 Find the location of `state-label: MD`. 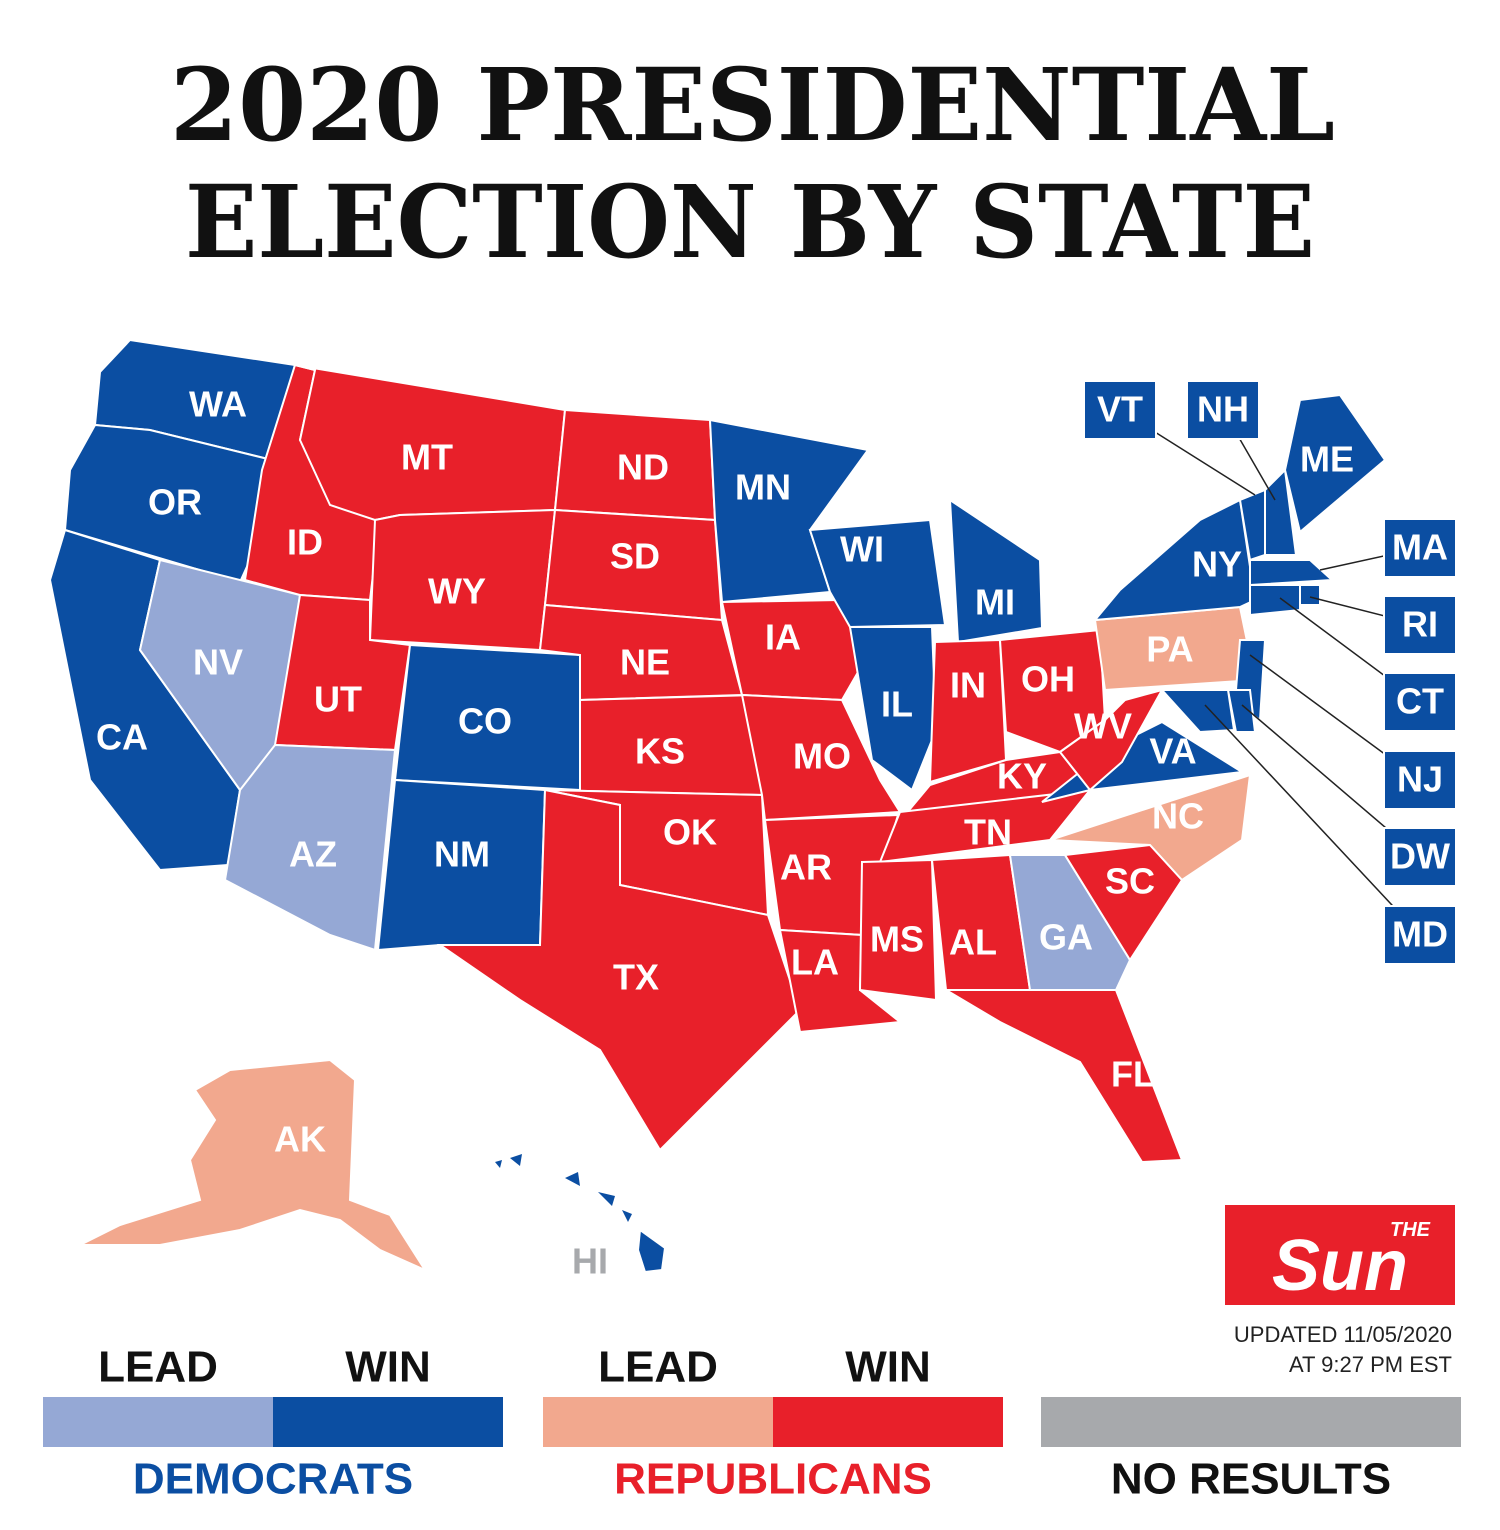

state-label: MD is located at coordinates (1420, 934).